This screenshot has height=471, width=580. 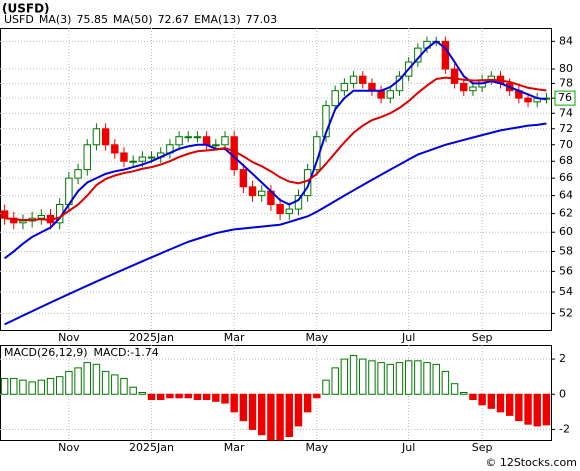 I want to click on price-marker-box, so click(x=565, y=98).